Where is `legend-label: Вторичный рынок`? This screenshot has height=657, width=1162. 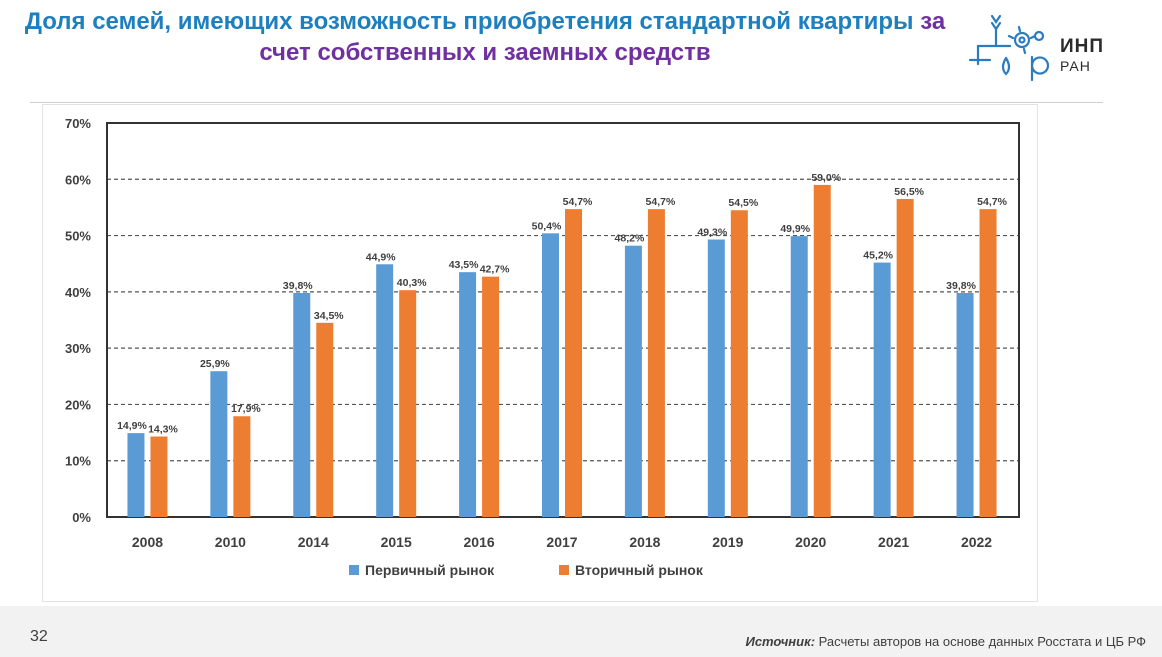 legend-label: Вторичный рынок is located at coordinates (639, 570).